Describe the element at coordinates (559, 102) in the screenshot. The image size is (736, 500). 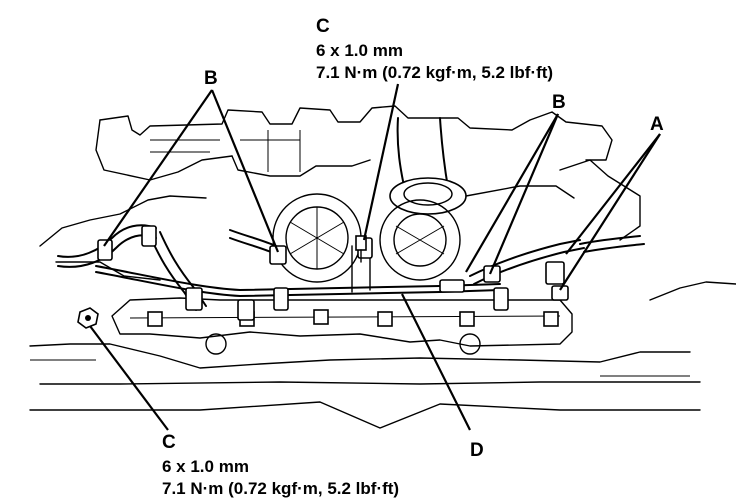
I see `callout-b-right: B` at that location.